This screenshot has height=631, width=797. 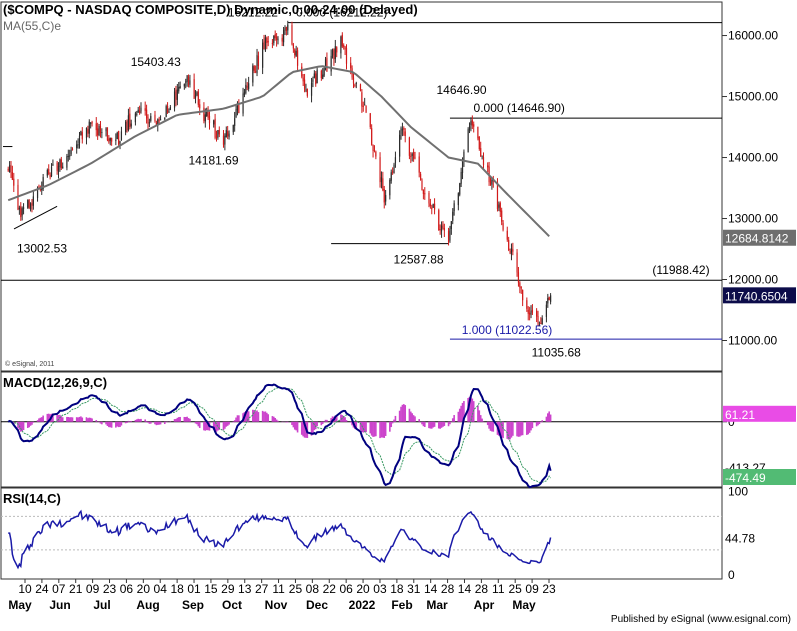 What do you see at coordinates (363, 589) in the screenshot?
I see `x-tick-label: 20` at bounding box center [363, 589].